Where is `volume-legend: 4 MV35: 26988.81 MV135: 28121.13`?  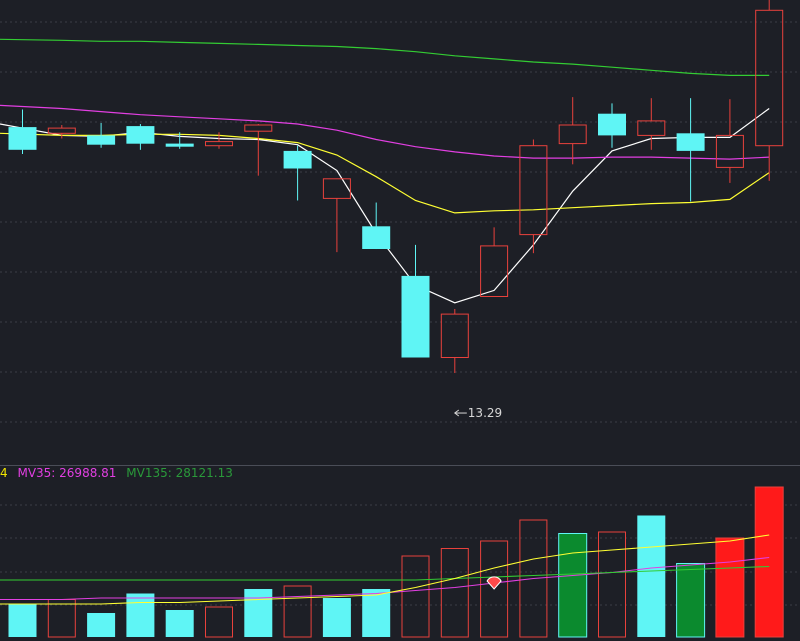 volume-legend: 4 MV35: 26988.81 MV135: 28121.13 is located at coordinates (119, 473).